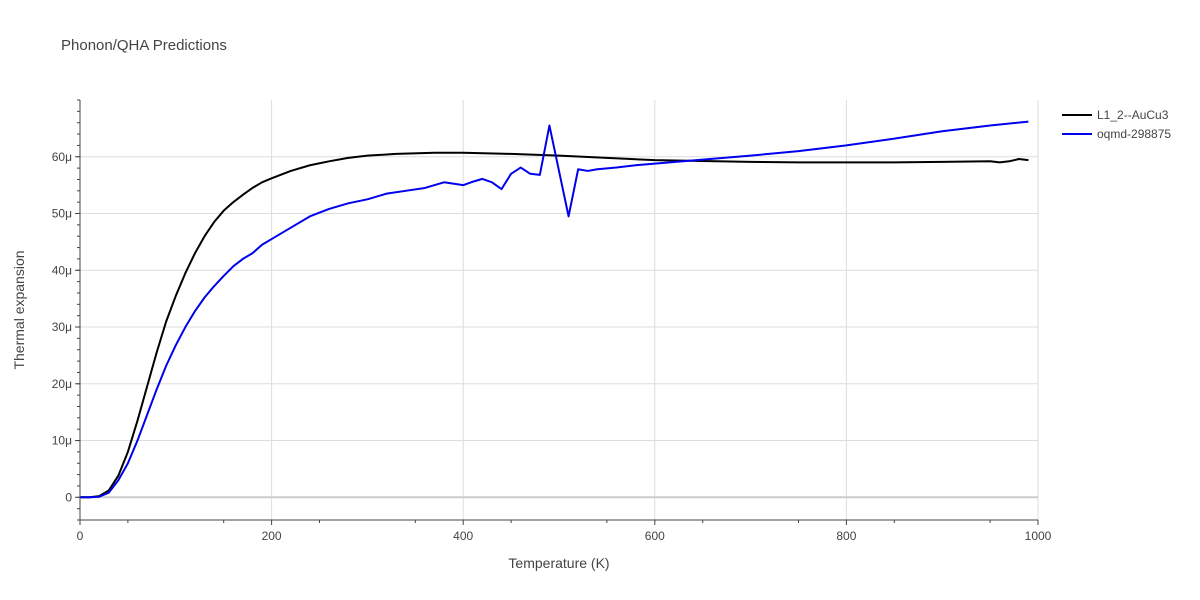 The height and width of the screenshot is (600, 1200). I want to click on y-tick-label: 0, so click(68, 497).